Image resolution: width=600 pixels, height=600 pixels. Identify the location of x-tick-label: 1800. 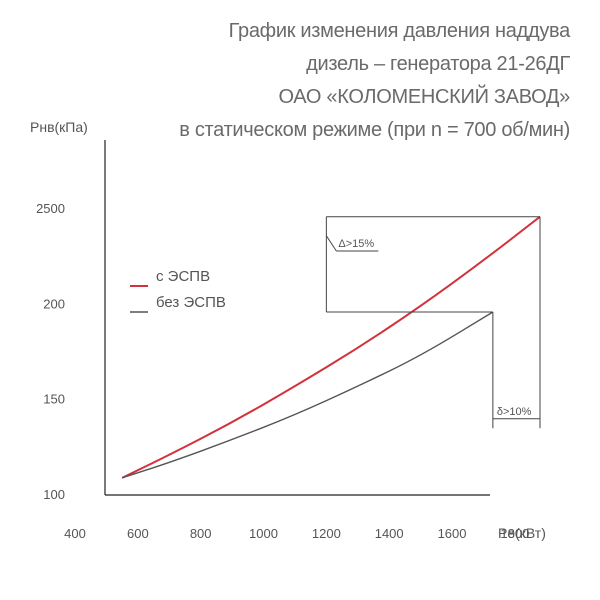
(514, 533).